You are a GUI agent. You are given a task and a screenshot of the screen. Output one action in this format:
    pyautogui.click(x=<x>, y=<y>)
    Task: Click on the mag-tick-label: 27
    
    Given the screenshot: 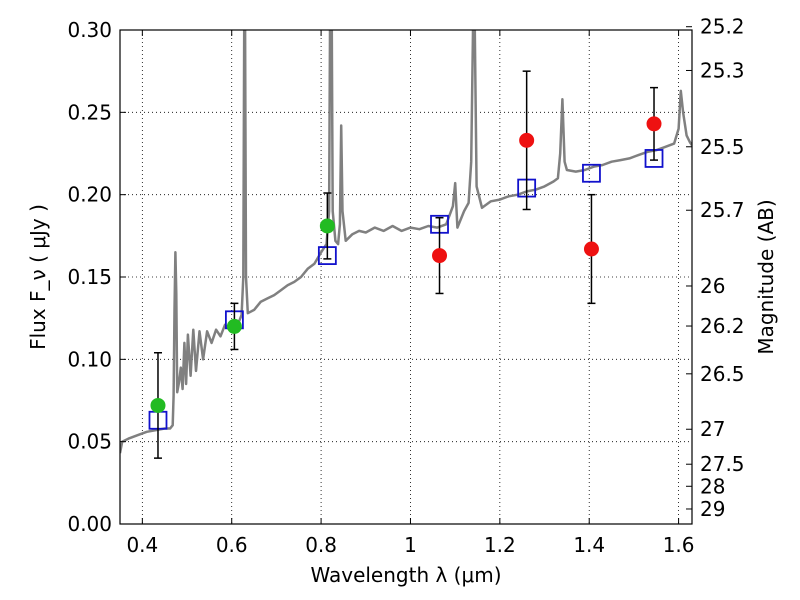 What is the action you would take?
    pyautogui.click(x=712, y=429)
    